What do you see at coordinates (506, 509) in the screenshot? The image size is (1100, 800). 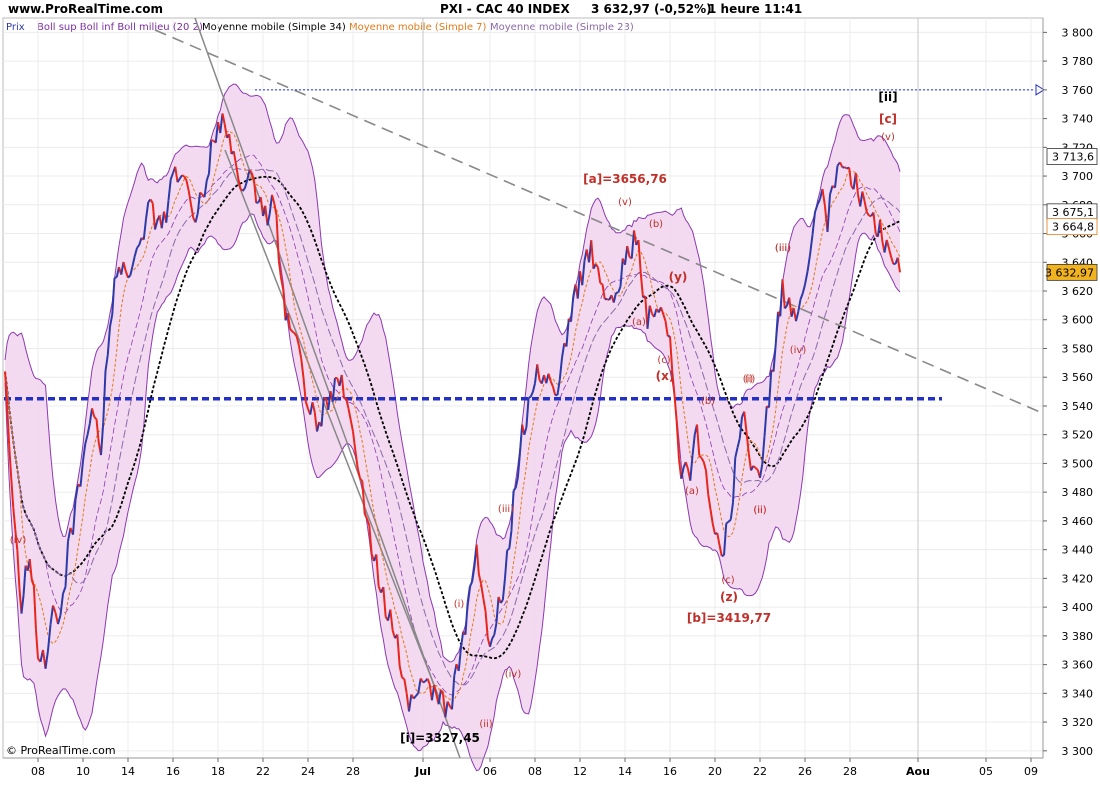 I see `wave-label: (iii)` at bounding box center [506, 509].